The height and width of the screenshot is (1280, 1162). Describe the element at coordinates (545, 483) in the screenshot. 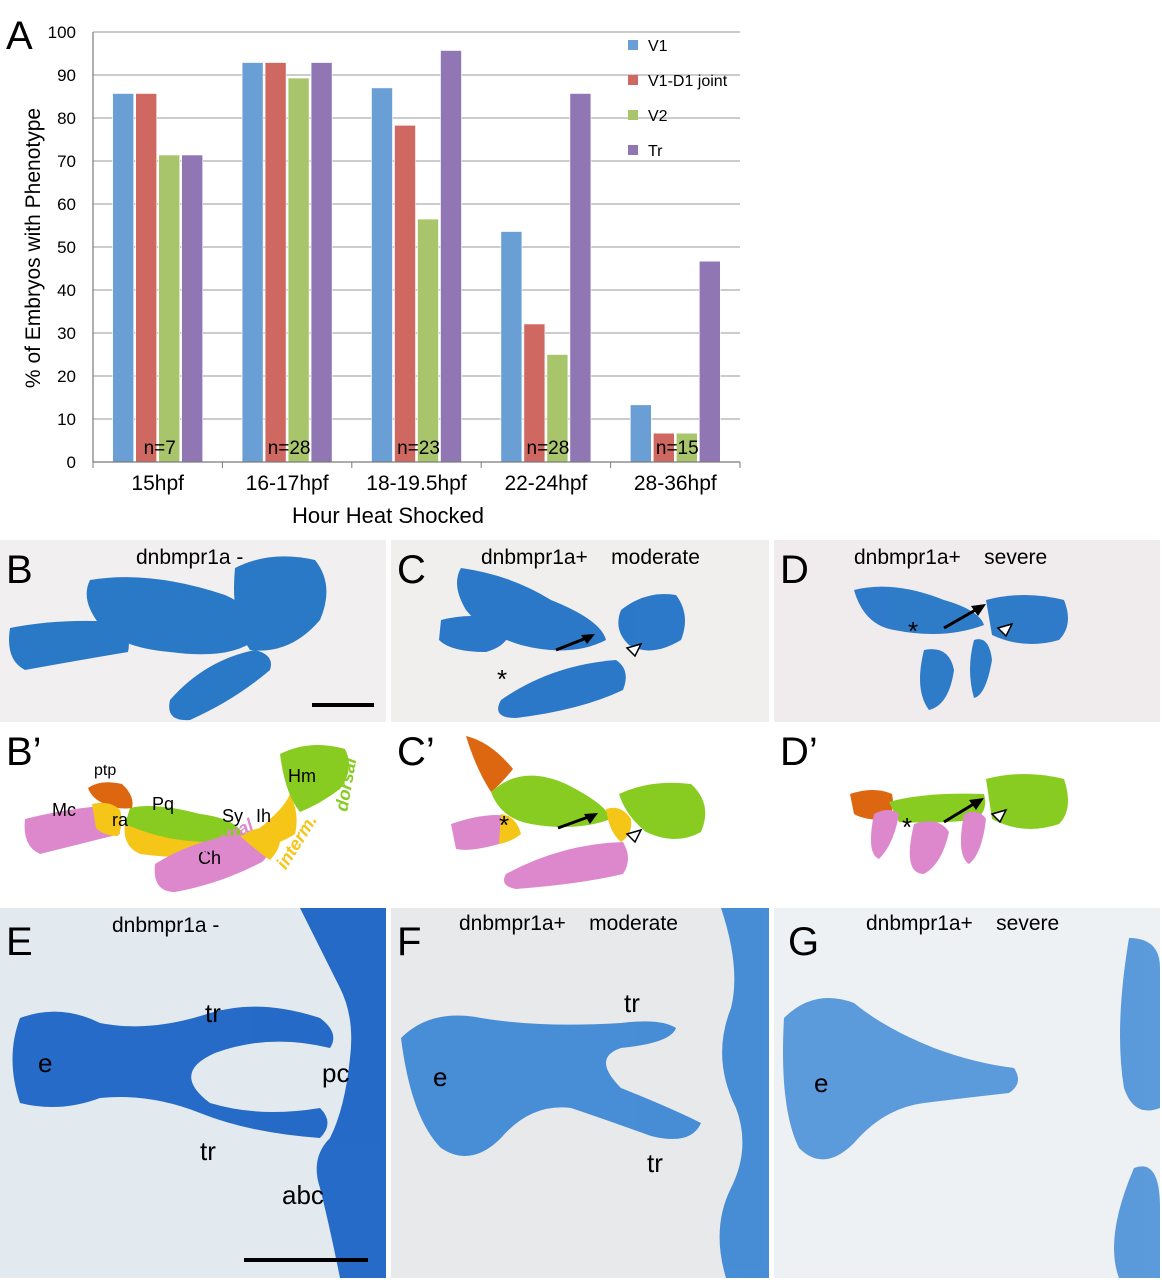

I see `x-tick-label: 22-24hpf` at that location.